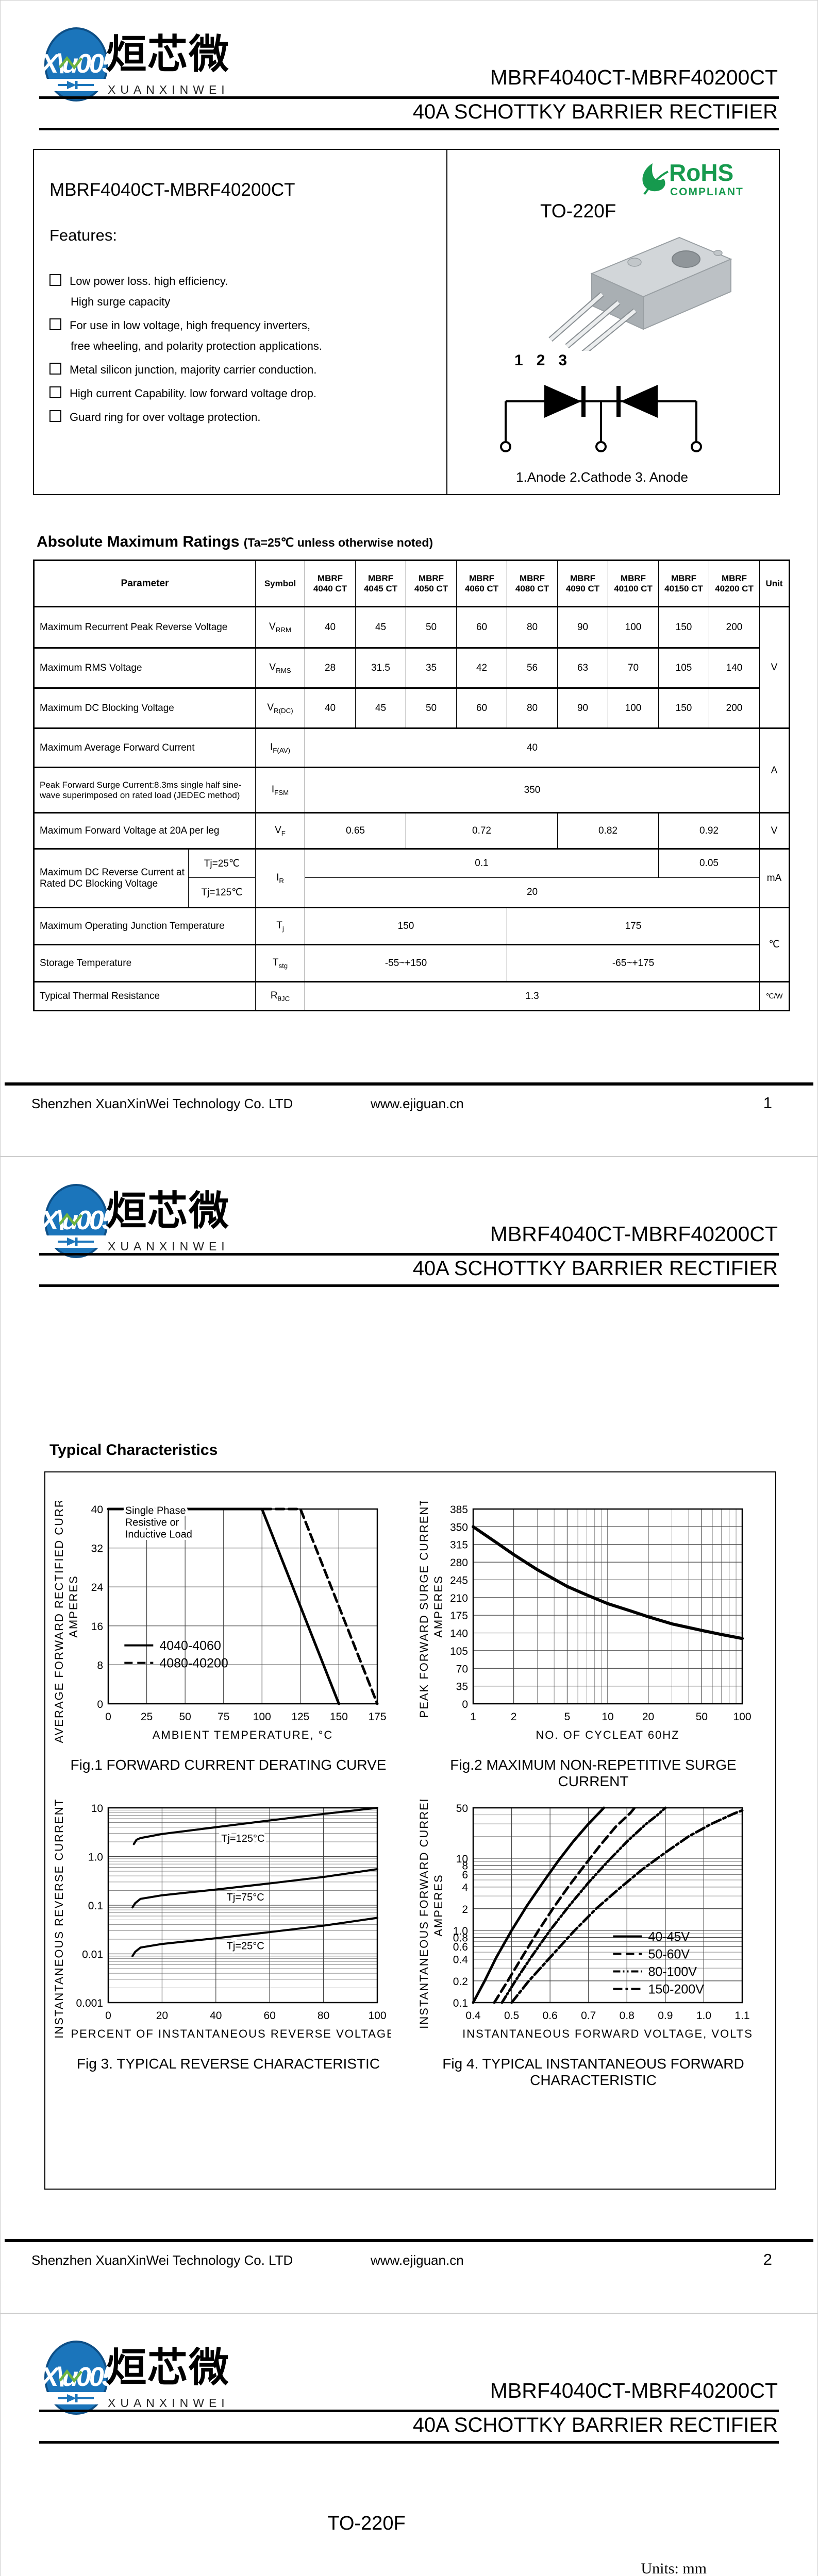  What do you see at coordinates (245, 1897) in the screenshot?
I see `svg-text: Tj=75°C` at bounding box center [245, 1897].